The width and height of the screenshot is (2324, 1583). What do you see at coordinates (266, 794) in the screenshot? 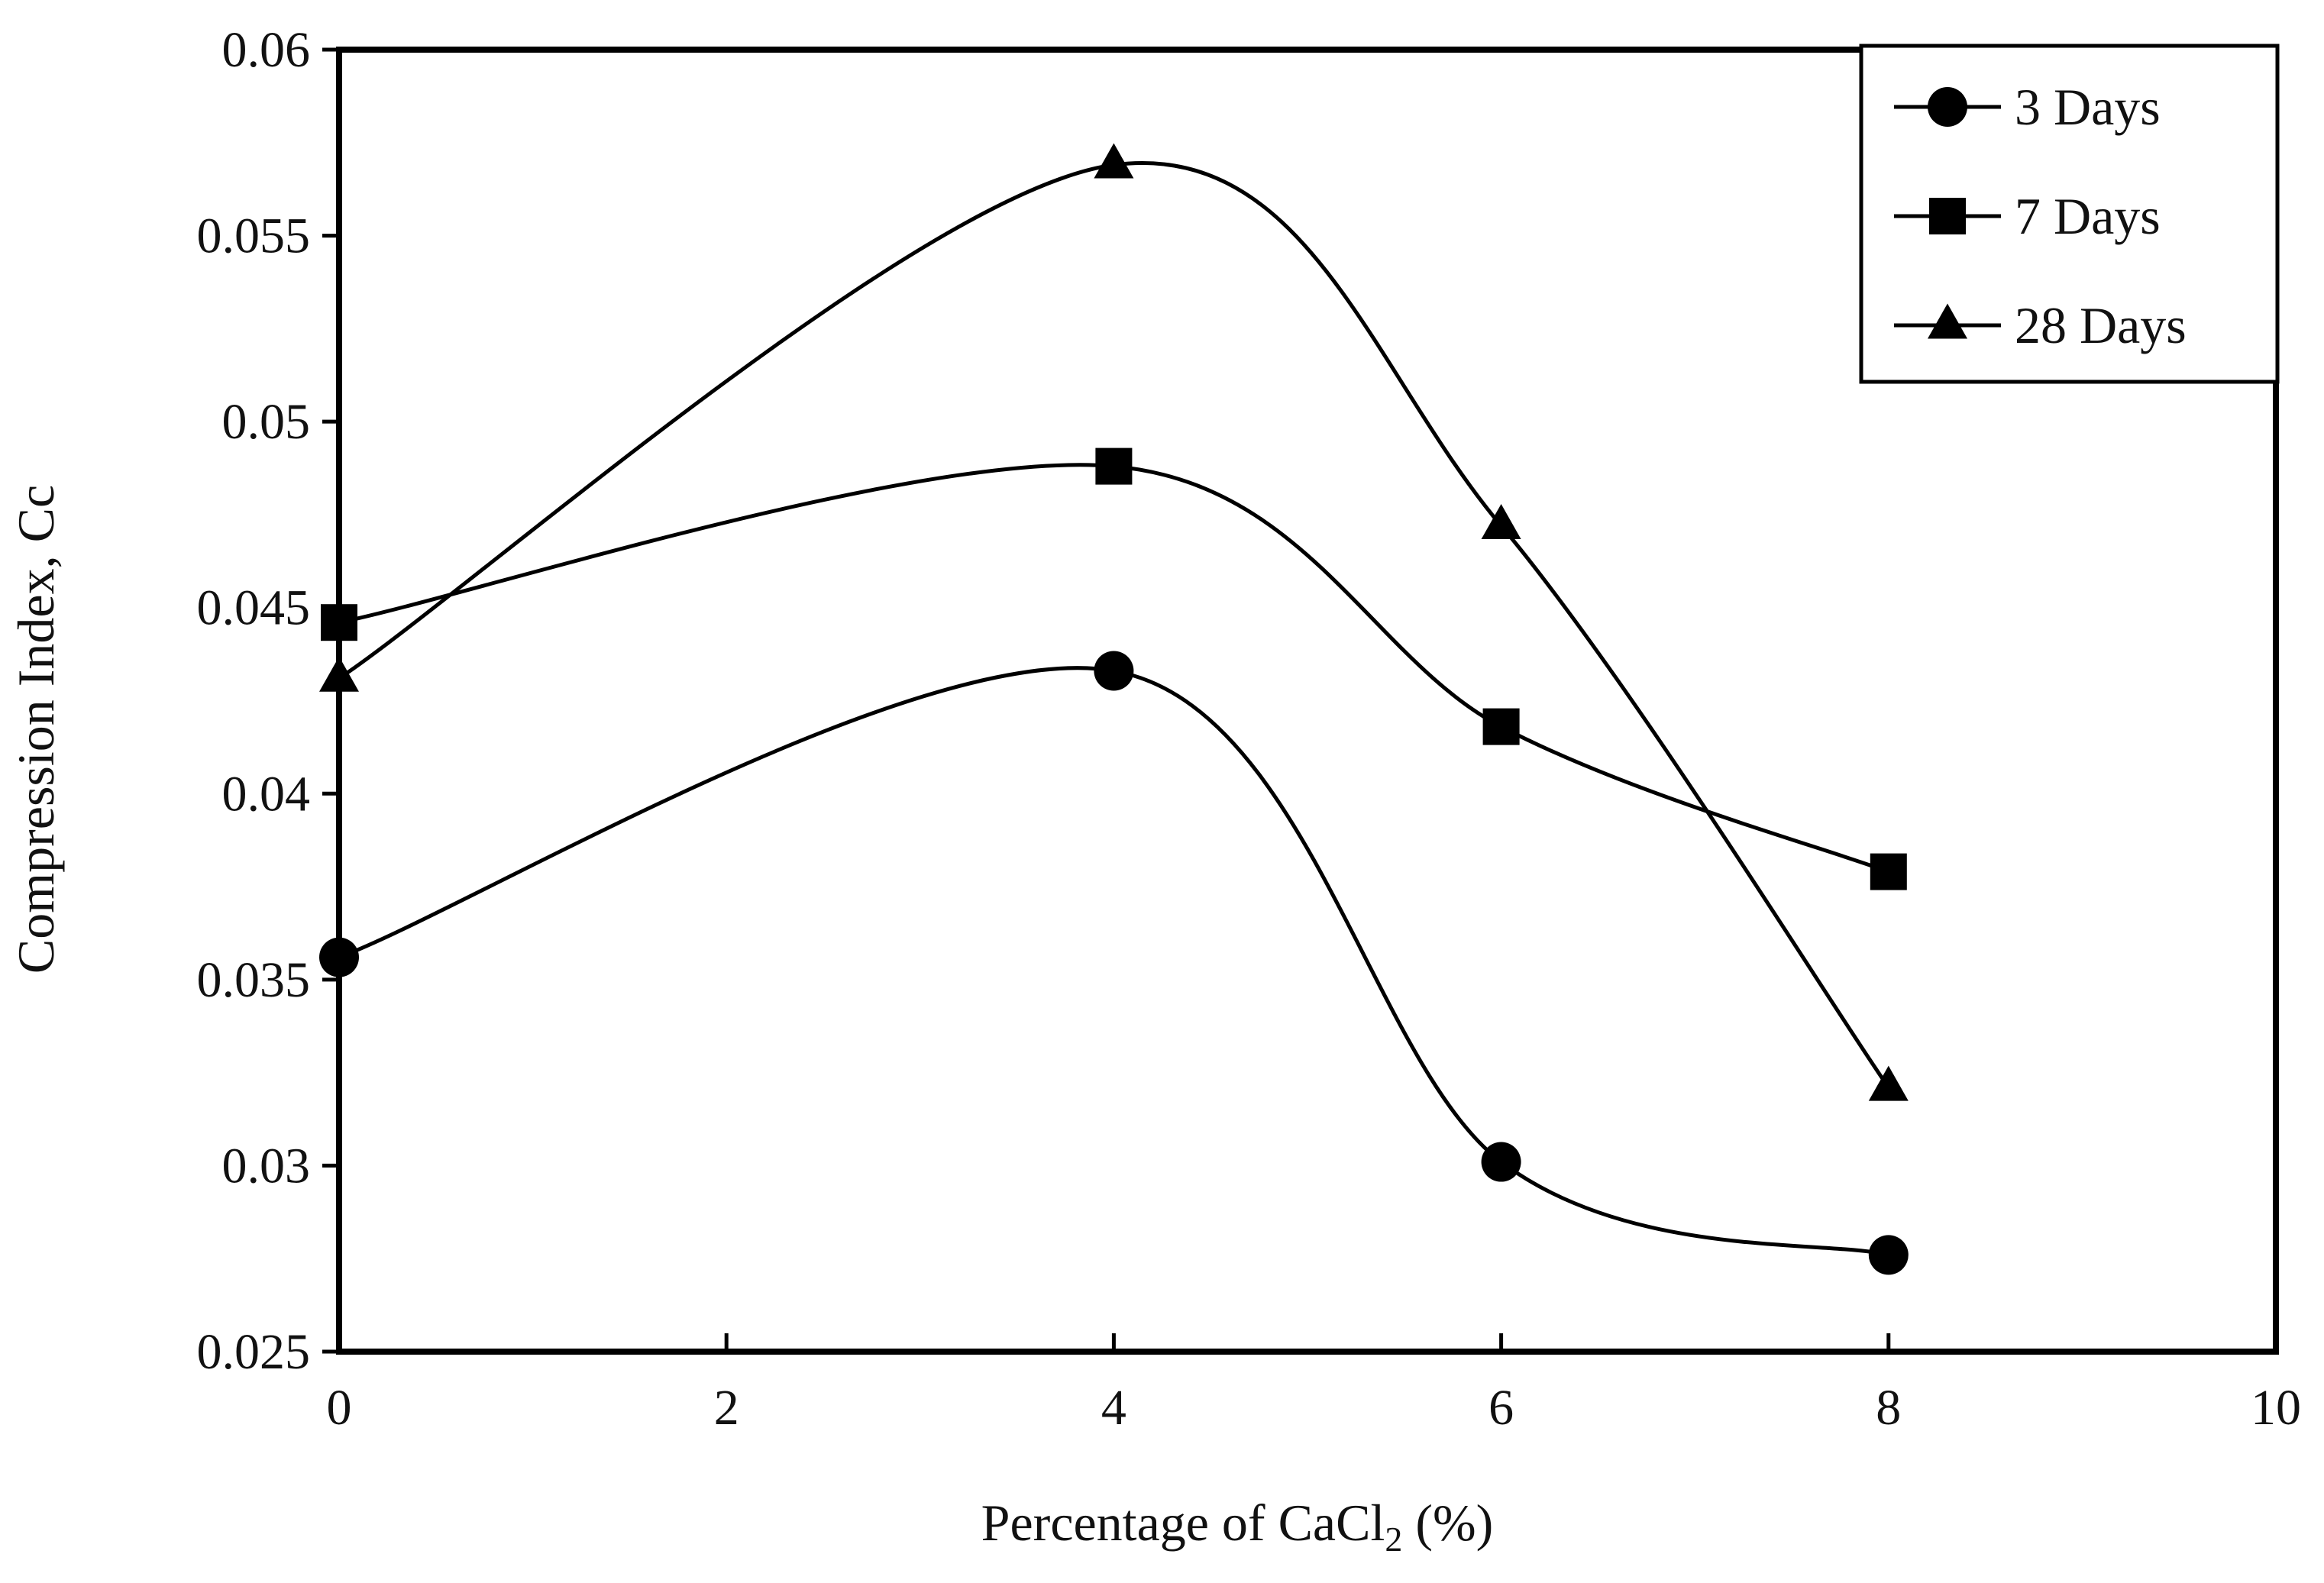
I see `y-tick-label: 0.04` at bounding box center [266, 794].